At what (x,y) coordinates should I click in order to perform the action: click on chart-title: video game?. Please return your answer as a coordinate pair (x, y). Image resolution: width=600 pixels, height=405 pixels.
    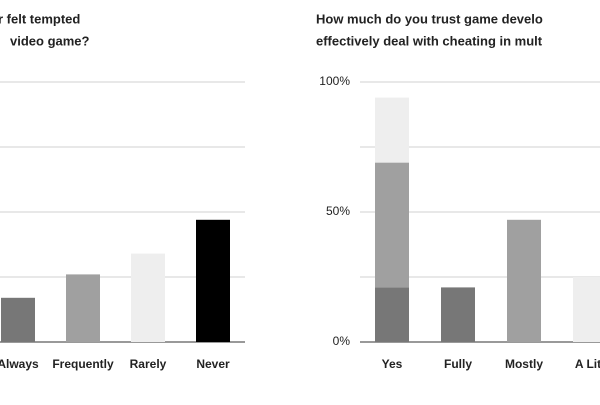
    Looking at the image, I should click on (50, 40).